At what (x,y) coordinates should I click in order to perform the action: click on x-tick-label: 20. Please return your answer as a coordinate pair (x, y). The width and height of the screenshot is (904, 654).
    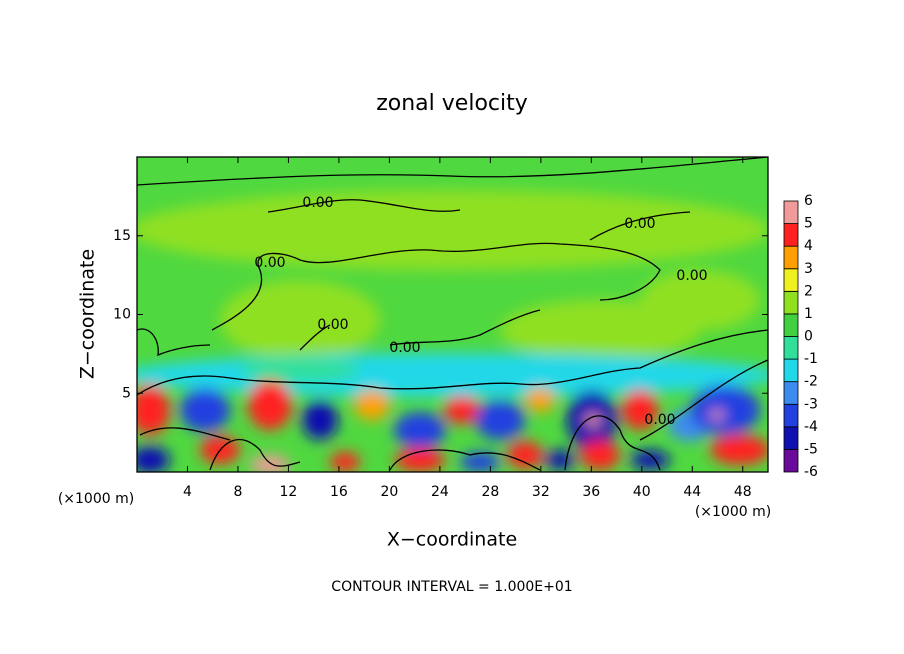
    Looking at the image, I should click on (389, 492).